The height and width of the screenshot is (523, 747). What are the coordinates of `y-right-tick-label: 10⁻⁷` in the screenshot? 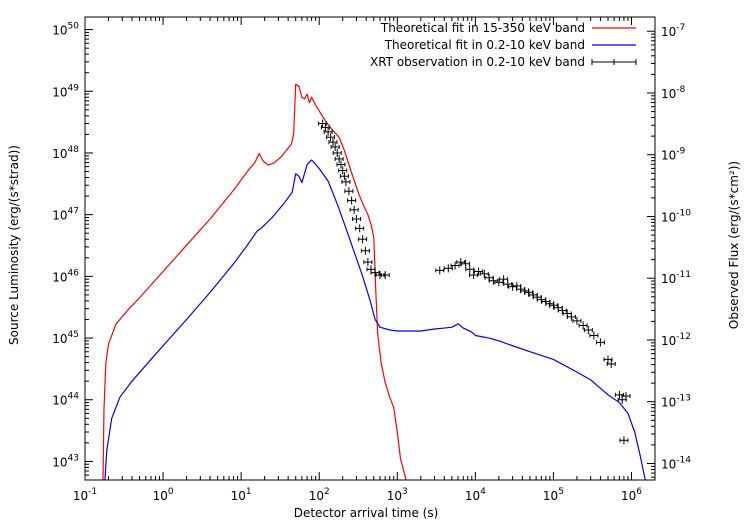 It's located at (673, 31).